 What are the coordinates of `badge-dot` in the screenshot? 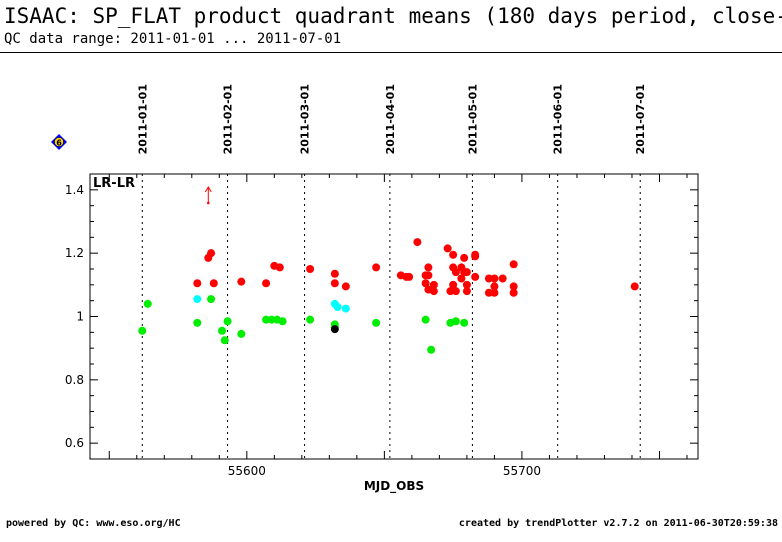 It's located at (59, 142).